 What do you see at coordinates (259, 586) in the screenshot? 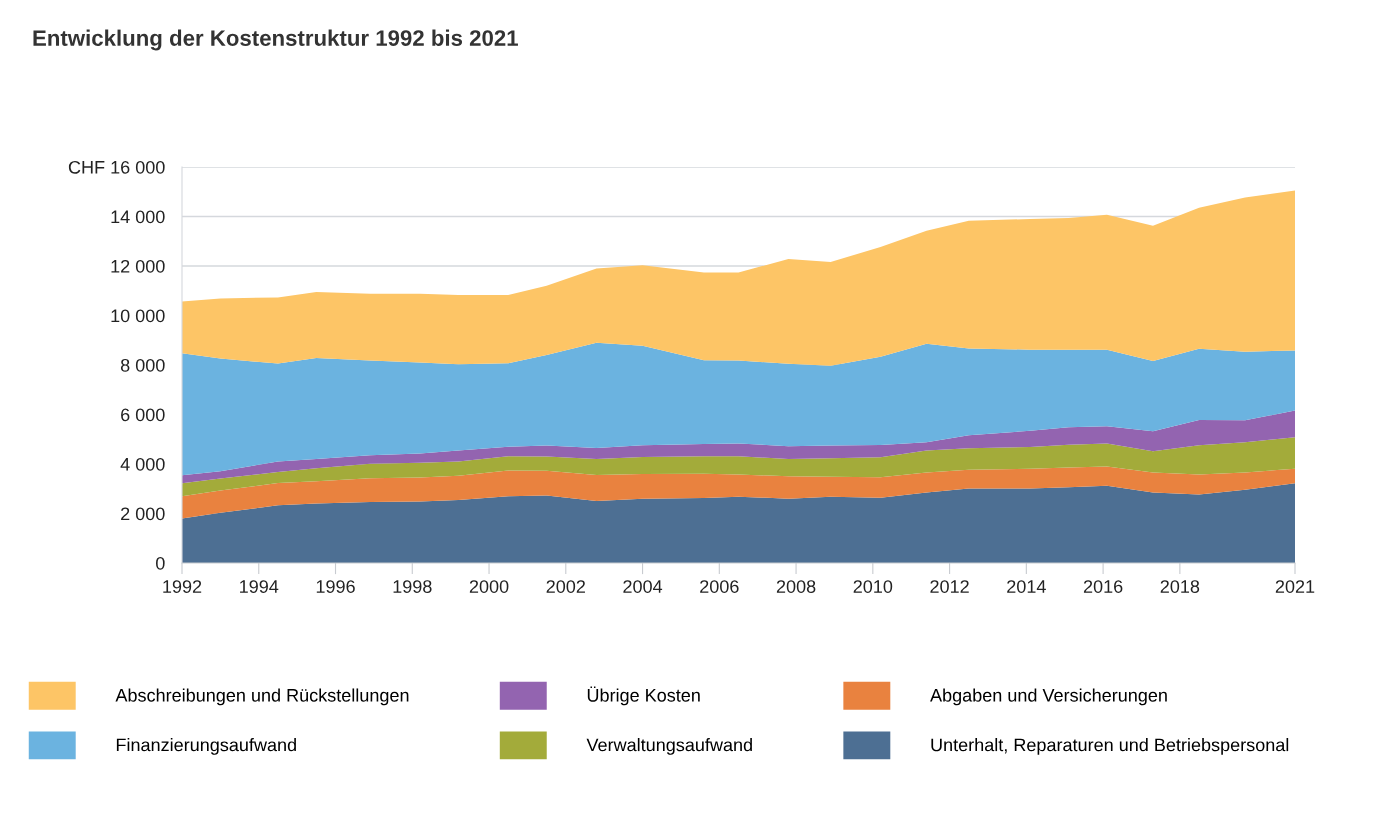
I see `x-tick-label: 1994` at bounding box center [259, 586].